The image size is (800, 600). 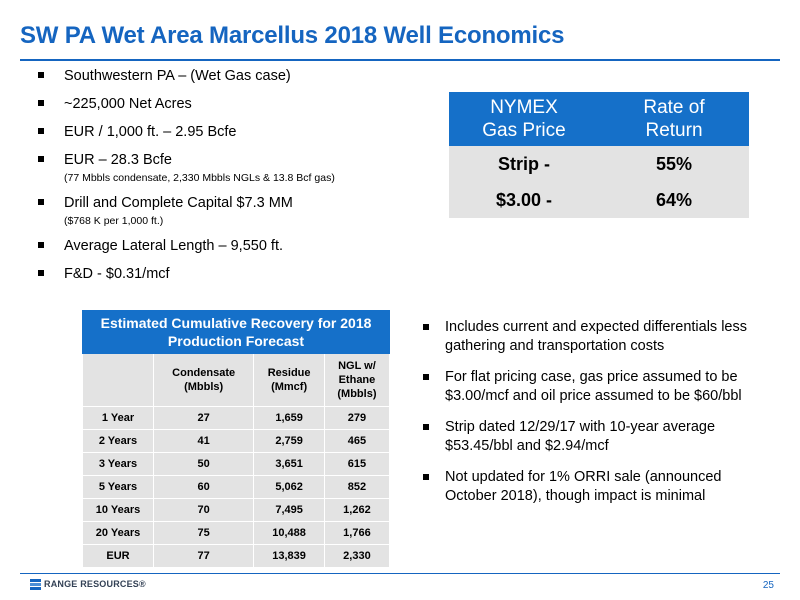 What do you see at coordinates (289, 441) in the screenshot?
I see `table-cell: 2,759` at bounding box center [289, 441].